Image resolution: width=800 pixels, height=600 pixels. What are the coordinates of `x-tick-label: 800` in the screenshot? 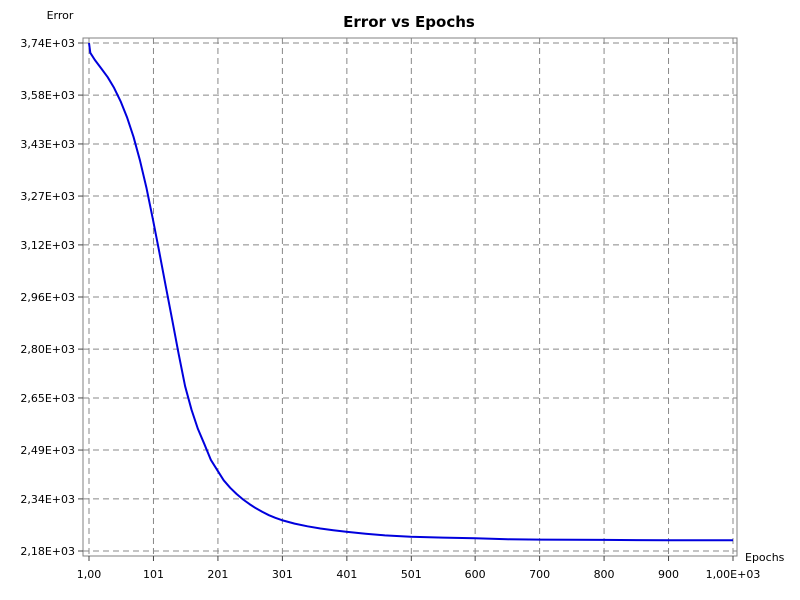 It's located at (604, 574).